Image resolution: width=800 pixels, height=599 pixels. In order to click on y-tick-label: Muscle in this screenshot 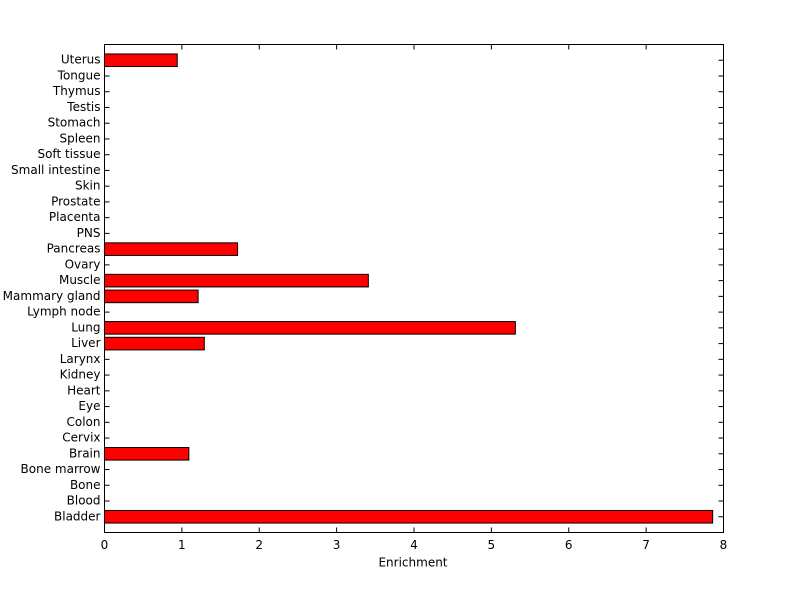, I will do `click(80, 280)`.